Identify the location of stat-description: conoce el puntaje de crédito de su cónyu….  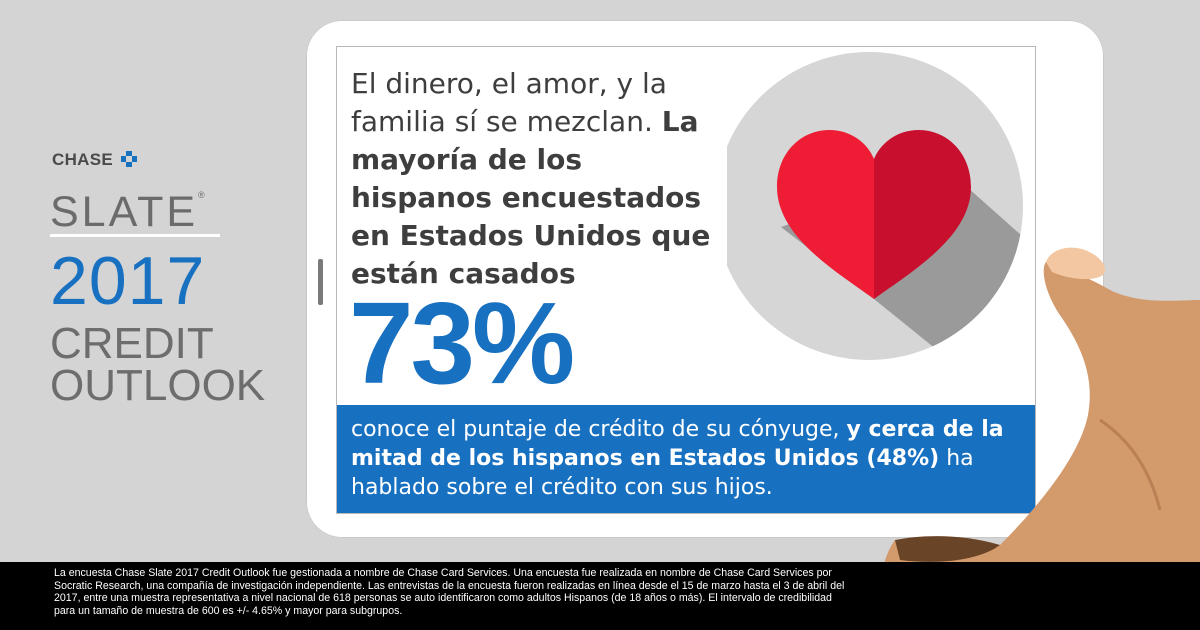
(686, 458).